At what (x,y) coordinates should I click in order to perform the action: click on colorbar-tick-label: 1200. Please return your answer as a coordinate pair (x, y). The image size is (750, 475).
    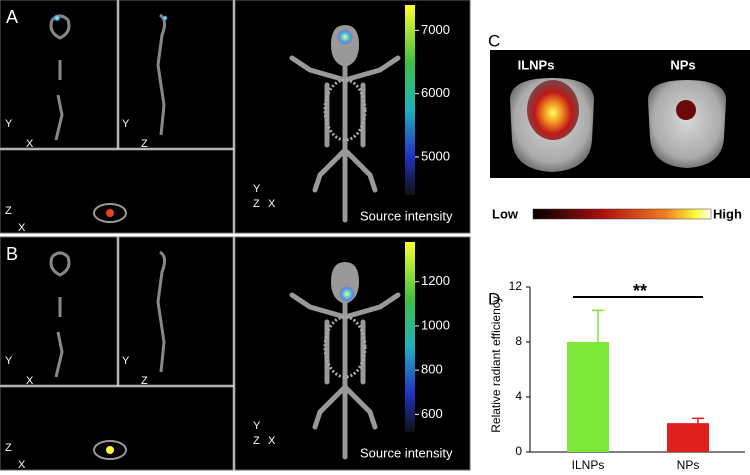
    Looking at the image, I should click on (435, 280).